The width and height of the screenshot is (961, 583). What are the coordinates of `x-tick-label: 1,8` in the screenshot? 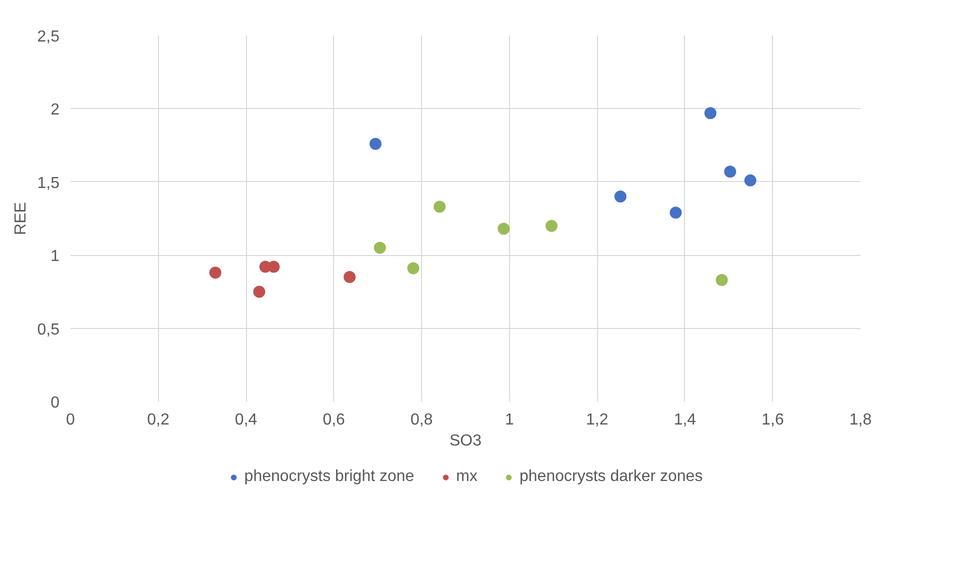 It's located at (860, 420).